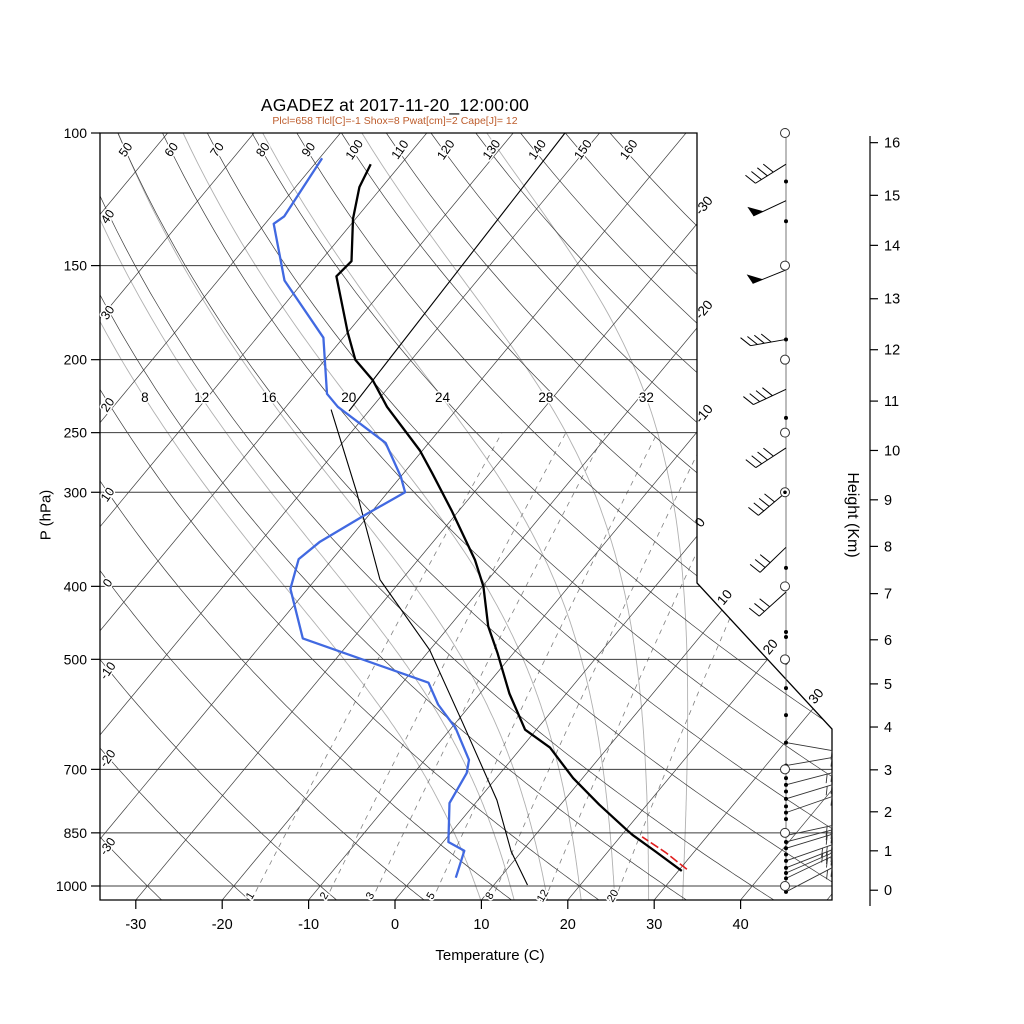 The image size is (1024, 1024). I want to click on temperature-tick-label: -10, so click(308, 925).